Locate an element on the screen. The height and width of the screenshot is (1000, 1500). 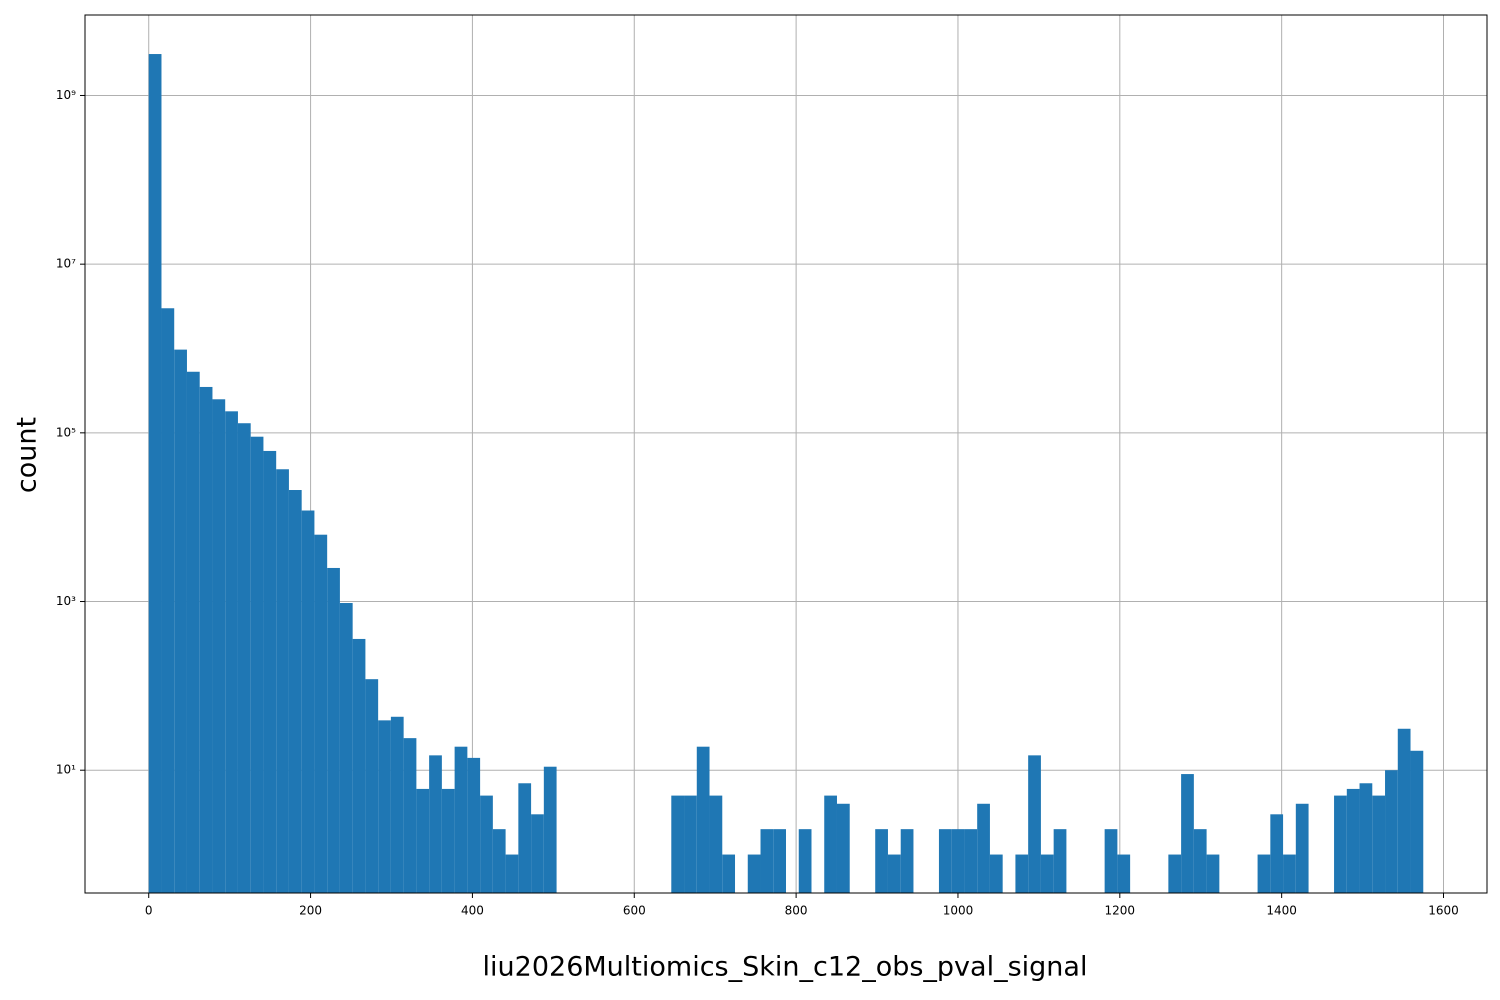
x-tick-label: 400 is located at coordinates (472, 911).